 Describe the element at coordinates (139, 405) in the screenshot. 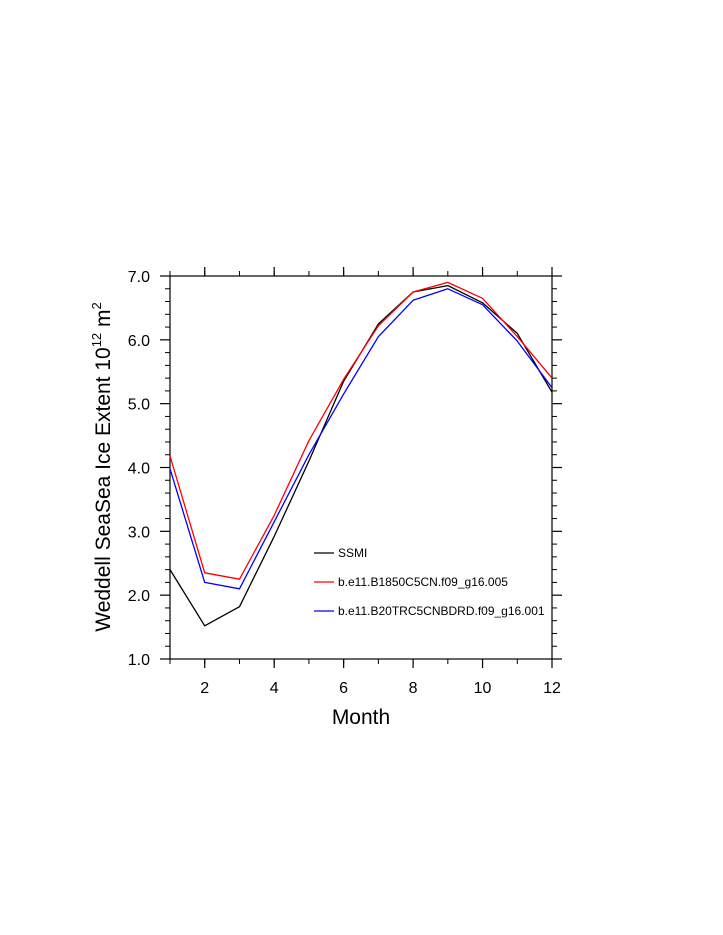

I see `y-tick-label: 5.0` at that location.